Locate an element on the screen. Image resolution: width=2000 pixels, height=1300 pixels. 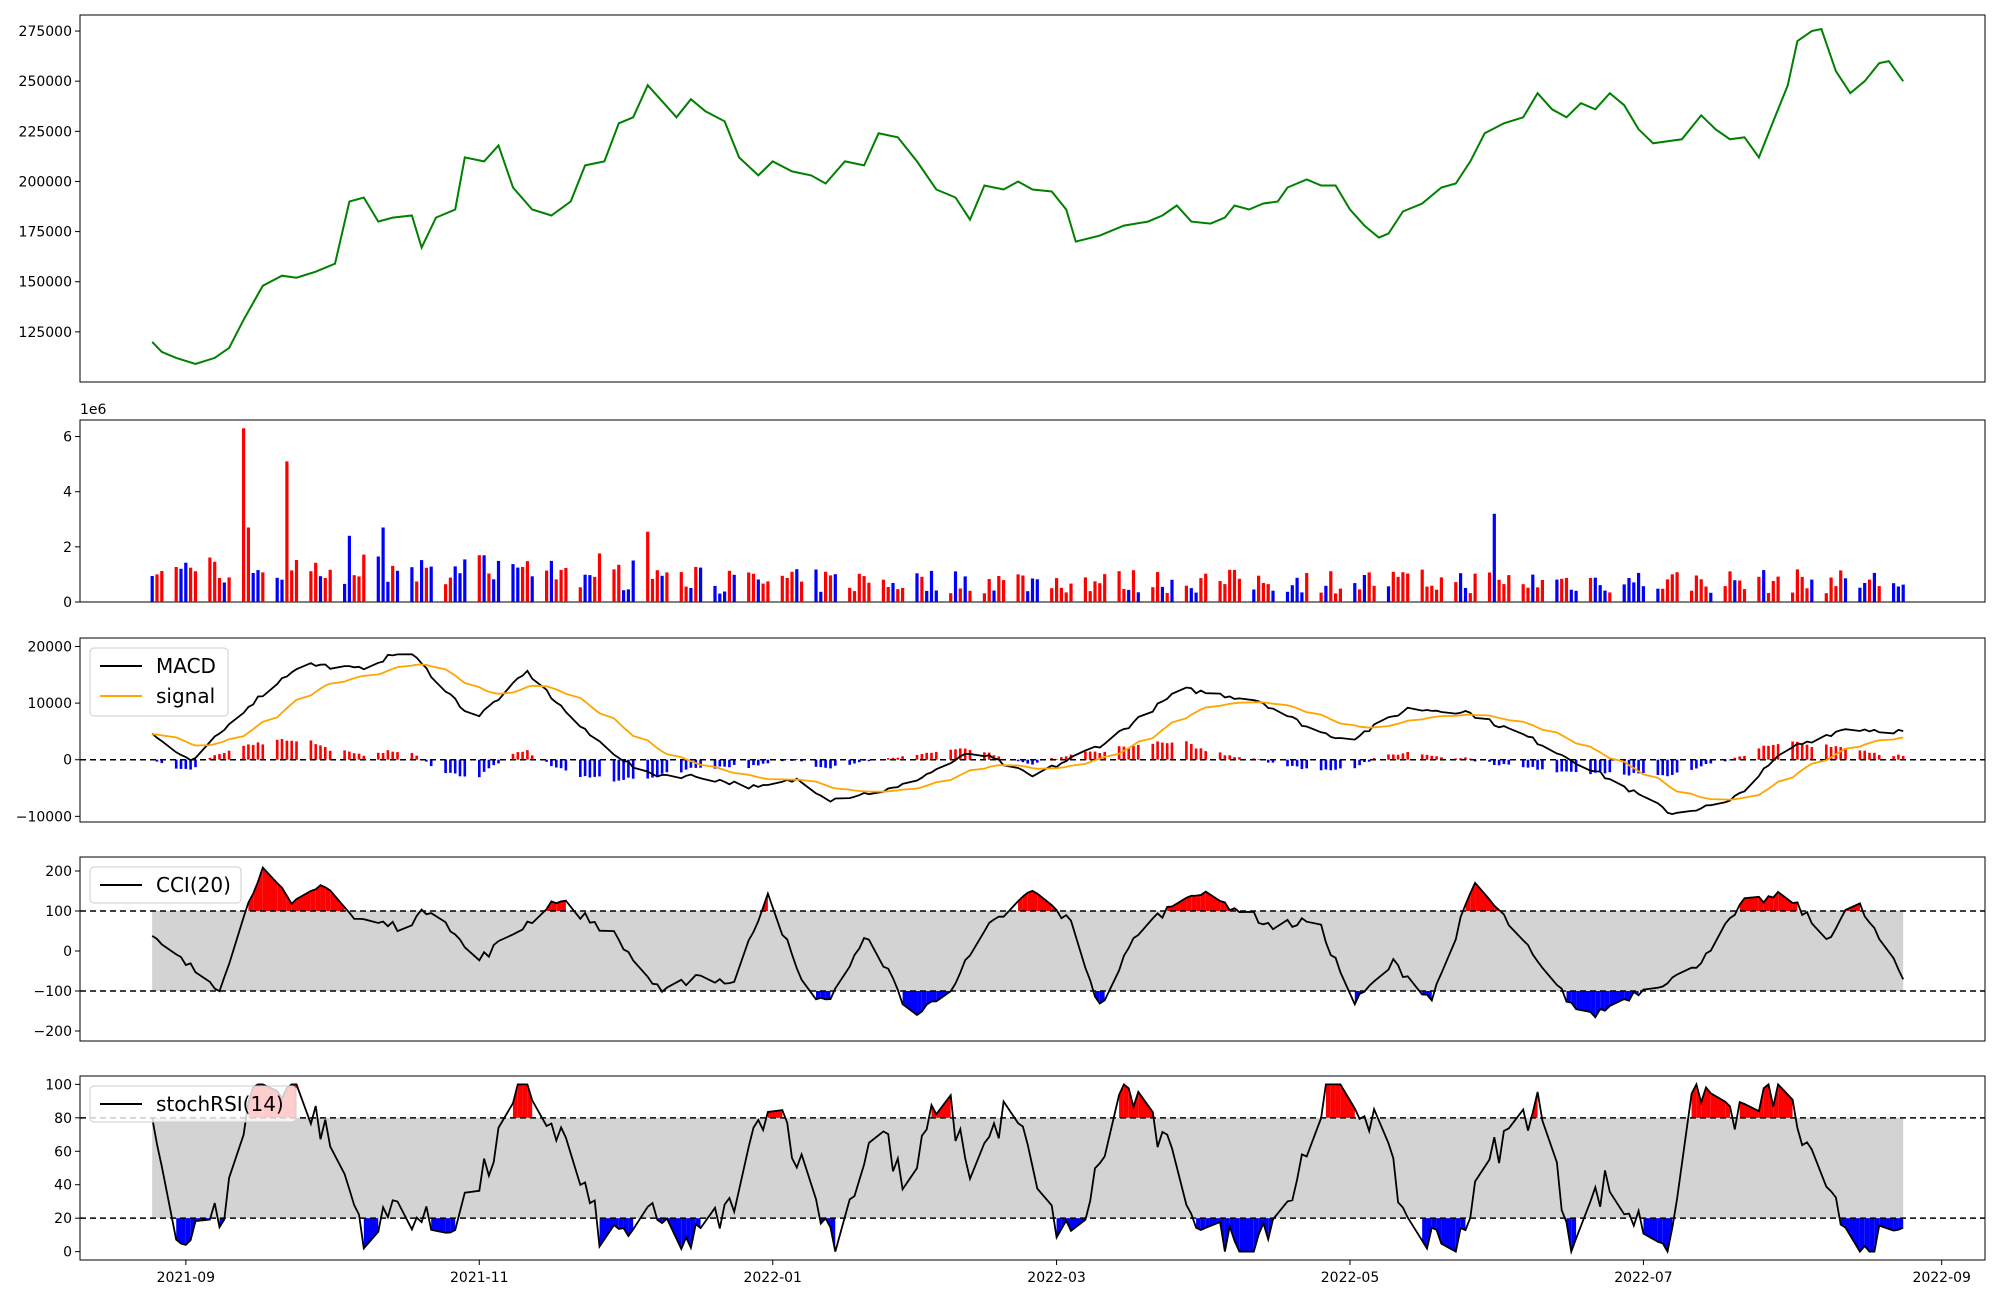
macd-ytick-label: 20000 is located at coordinates (49, 647).